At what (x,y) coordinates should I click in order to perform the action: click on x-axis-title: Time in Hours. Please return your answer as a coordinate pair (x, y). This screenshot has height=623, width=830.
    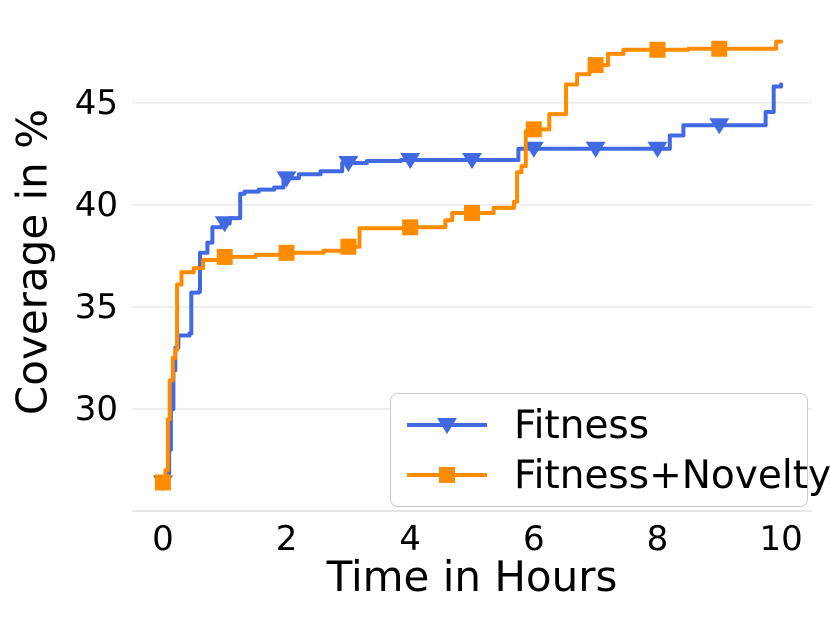
    Looking at the image, I should click on (472, 576).